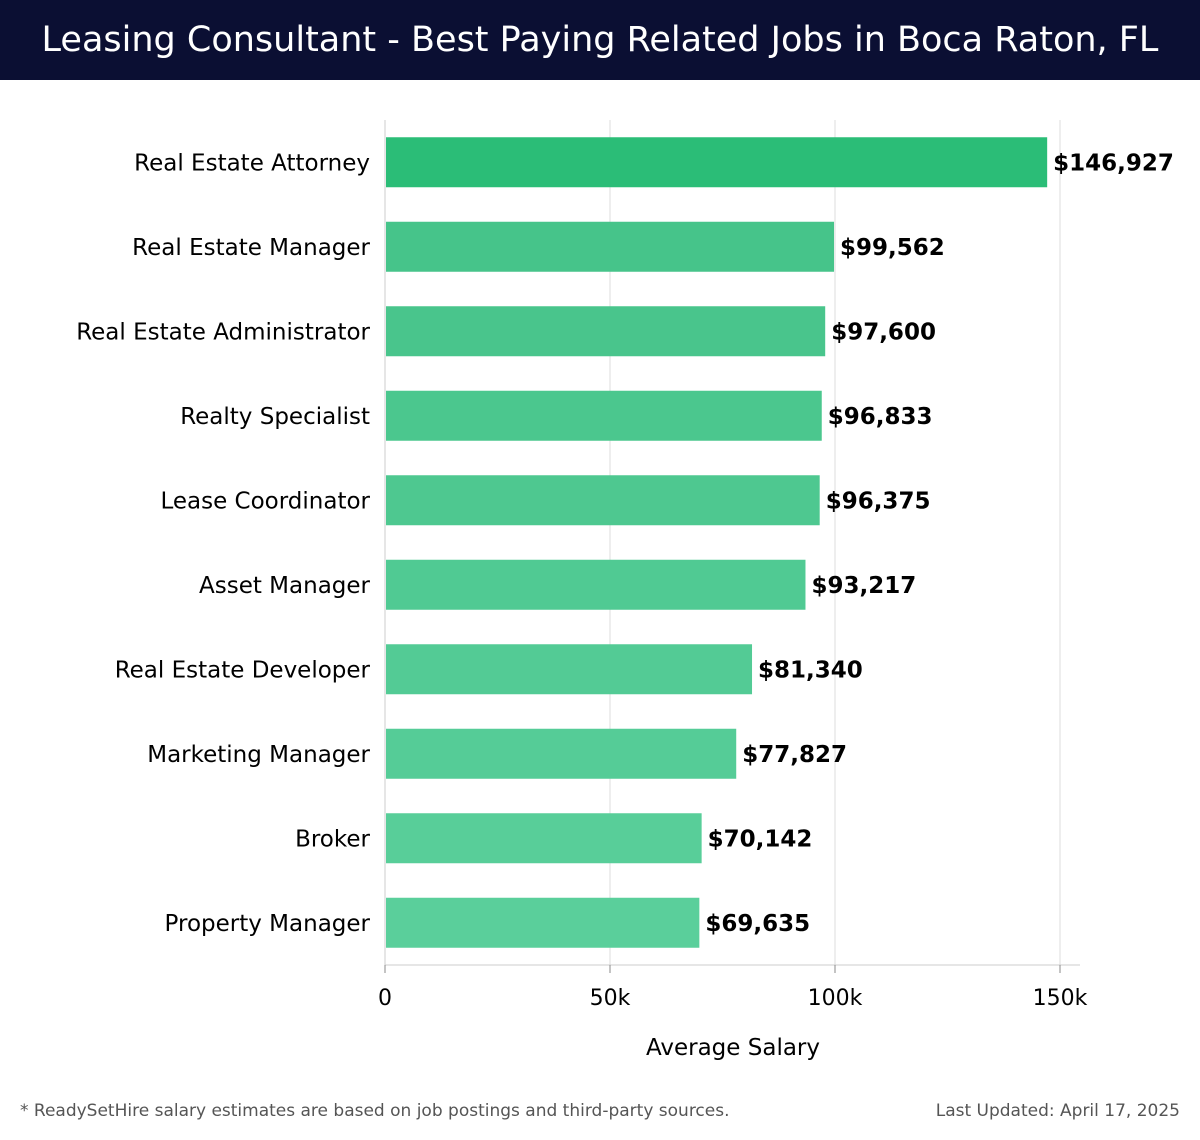  What do you see at coordinates (223, 332) in the screenshot?
I see `category-label: Real Estate Administrator` at bounding box center [223, 332].